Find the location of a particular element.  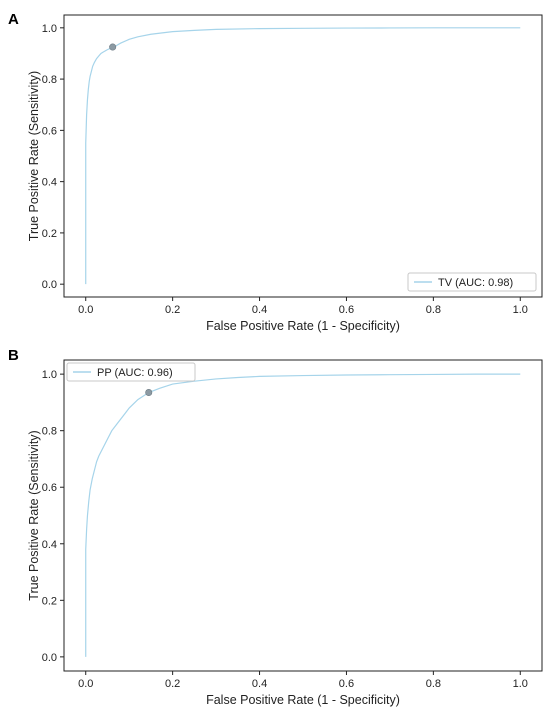

legend: TV (AUC: 0.98) is located at coordinates (472, 282).